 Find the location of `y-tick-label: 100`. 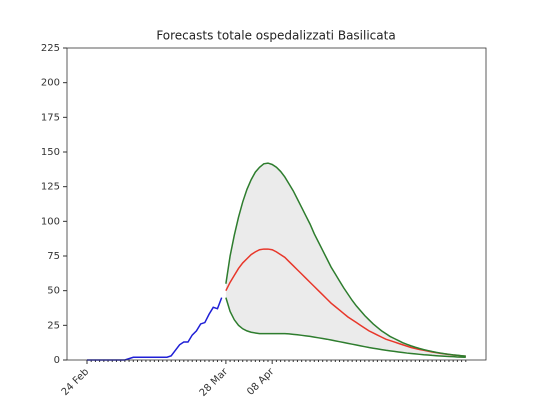

y-tick-label: 100 is located at coordinates (50, 221).